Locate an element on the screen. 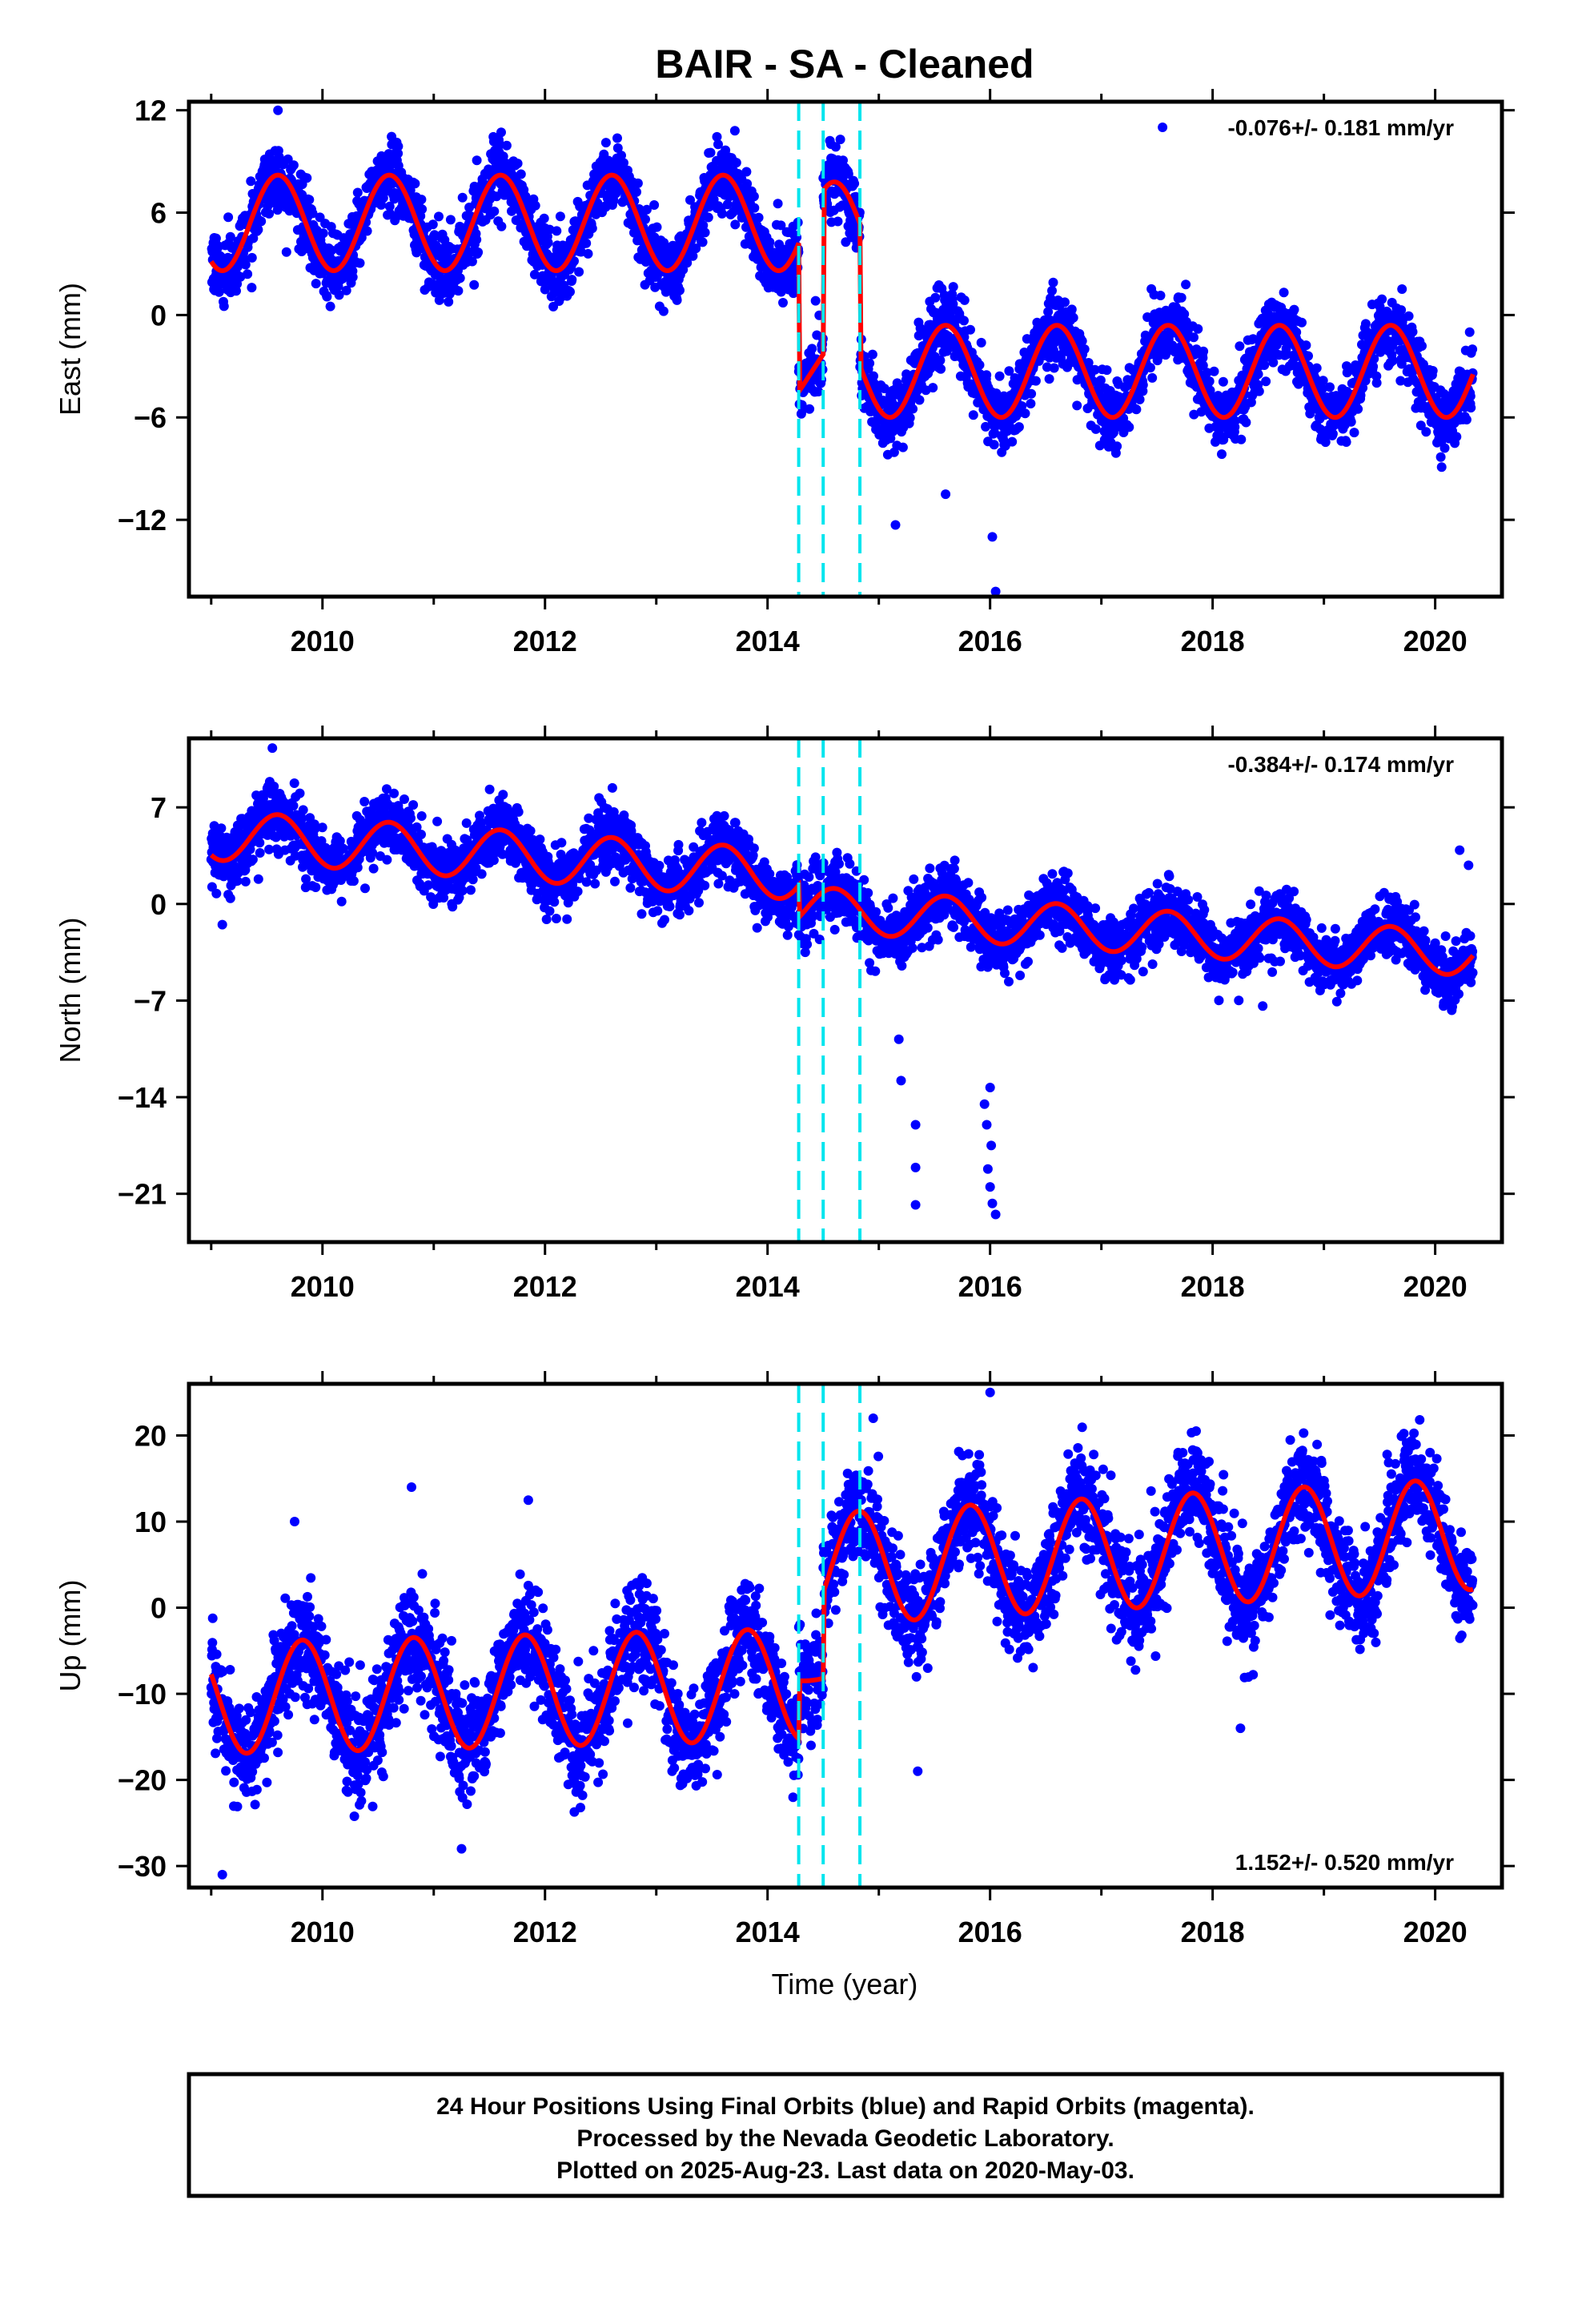  outlier-point is located at coordinates (1163, 128).